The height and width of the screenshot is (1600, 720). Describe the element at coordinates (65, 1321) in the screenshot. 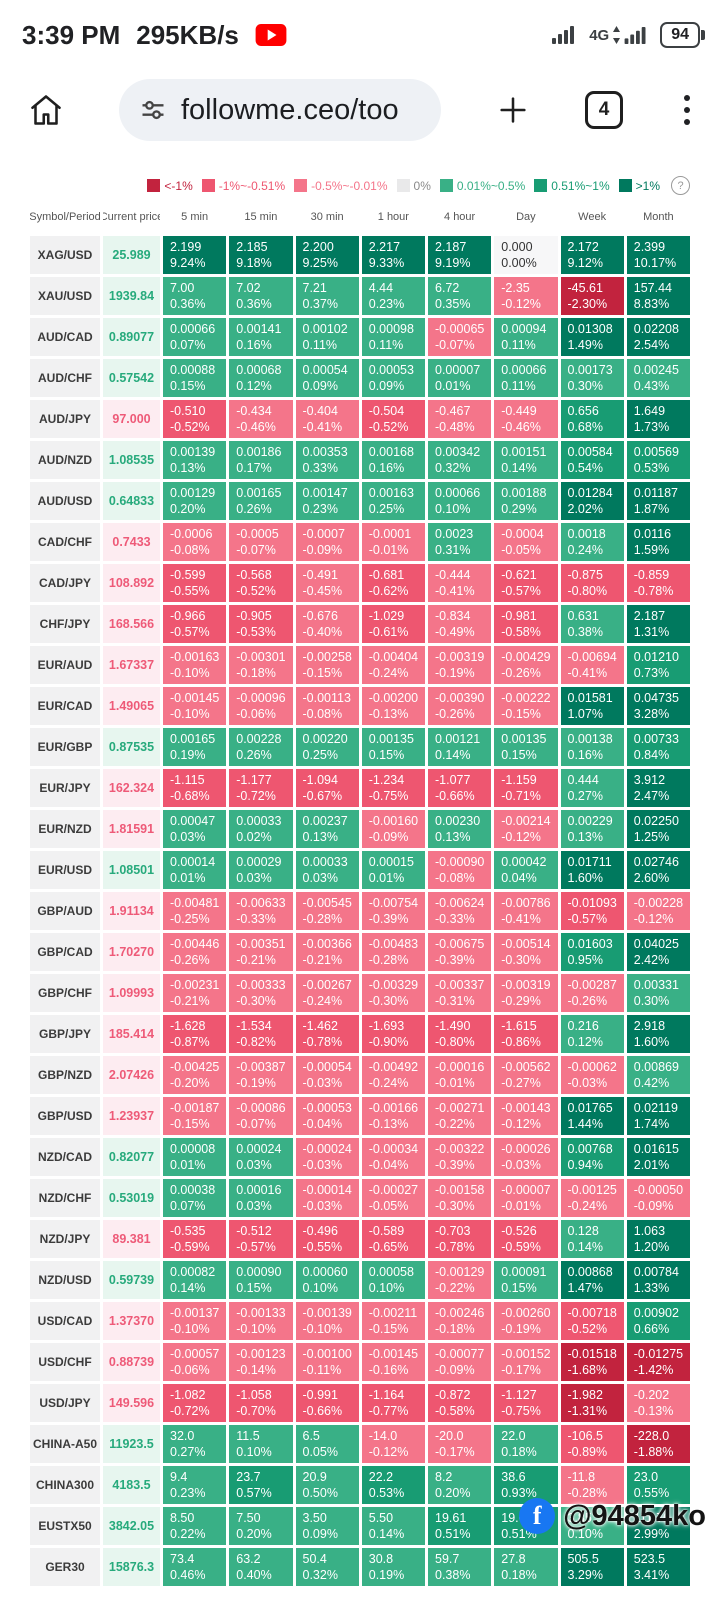

I see `symbol-cell: USD/CAD` at that location.